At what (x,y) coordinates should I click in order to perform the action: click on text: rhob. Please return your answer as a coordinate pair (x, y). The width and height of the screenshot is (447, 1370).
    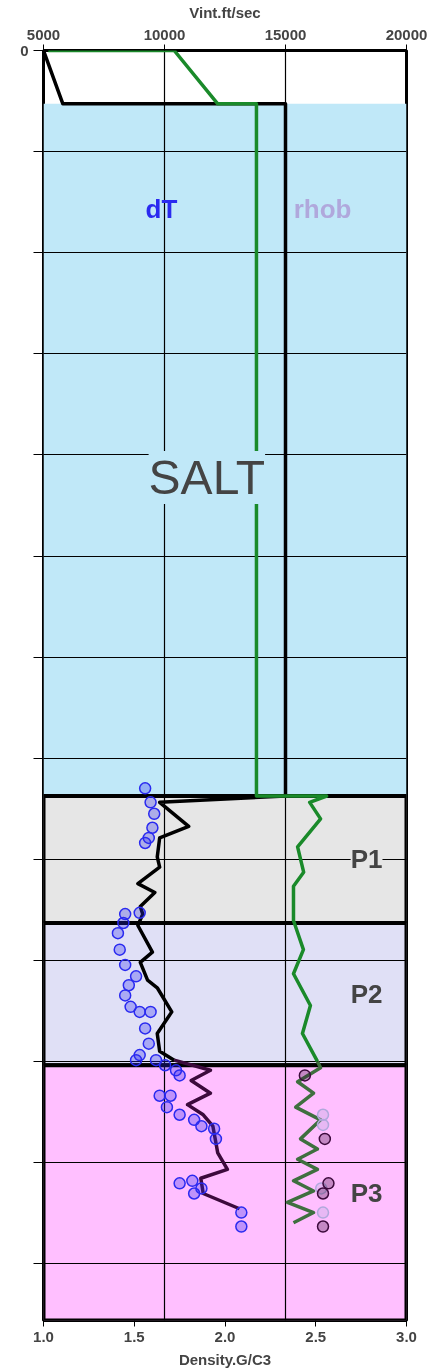
    Looking at the image, I should click on (322, 209).